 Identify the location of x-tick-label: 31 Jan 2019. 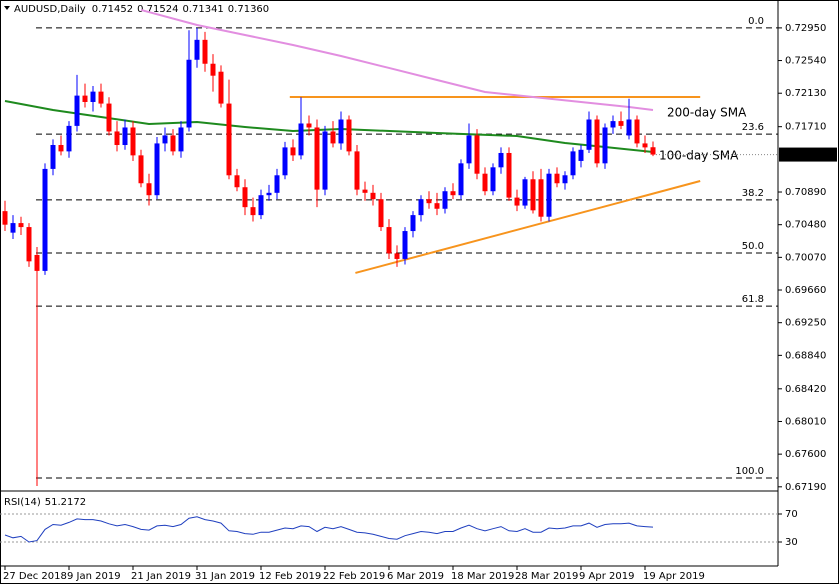
(225, 576).